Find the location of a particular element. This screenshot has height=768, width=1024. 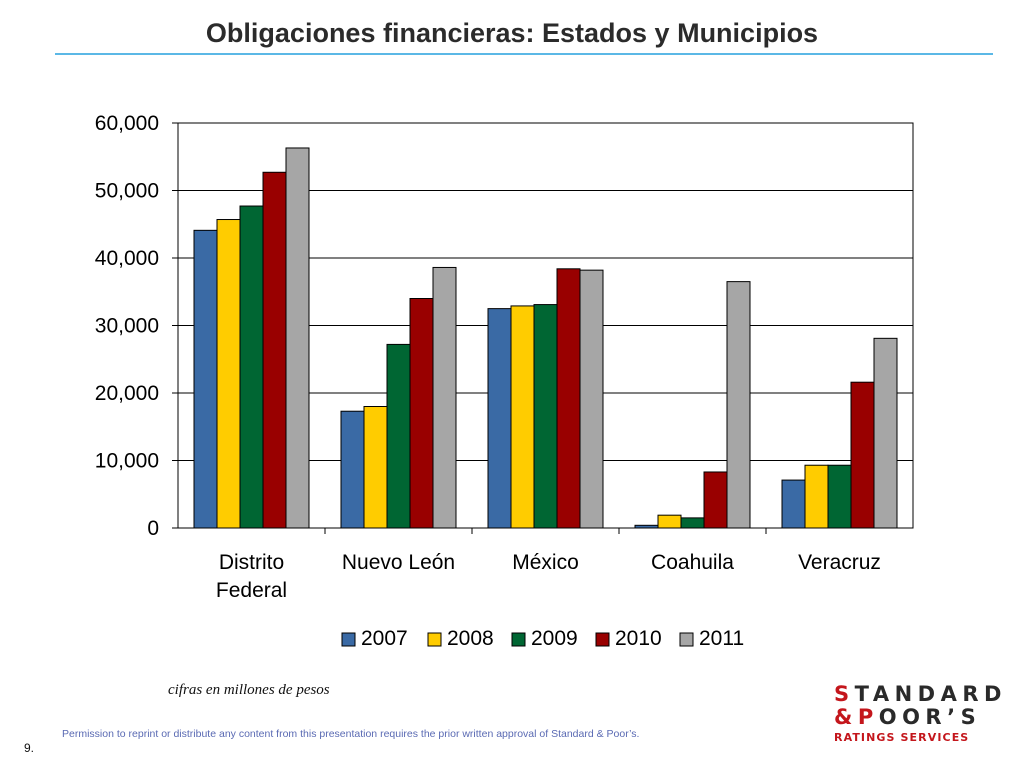

y-tick-label: 20,000 is located at coordinates (127, 393).